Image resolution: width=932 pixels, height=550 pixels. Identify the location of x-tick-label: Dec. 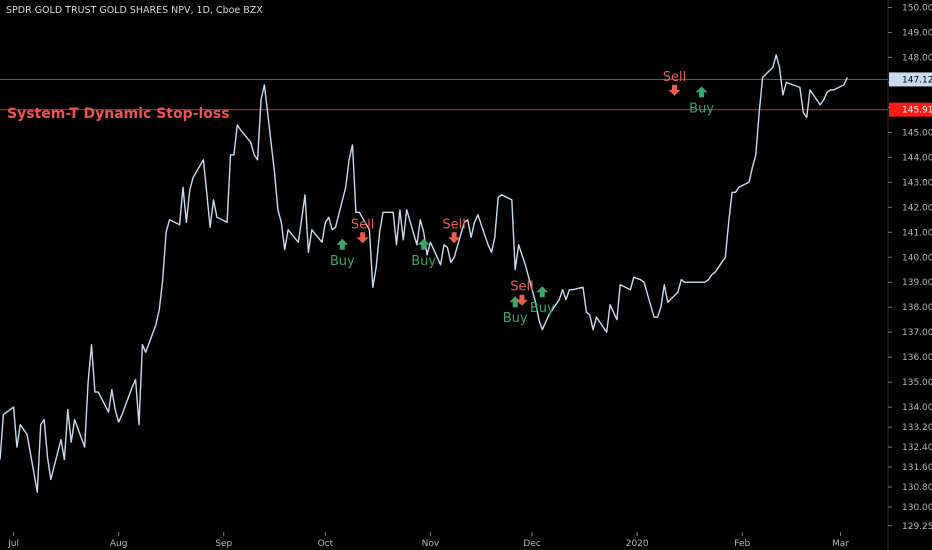
(531, 544).